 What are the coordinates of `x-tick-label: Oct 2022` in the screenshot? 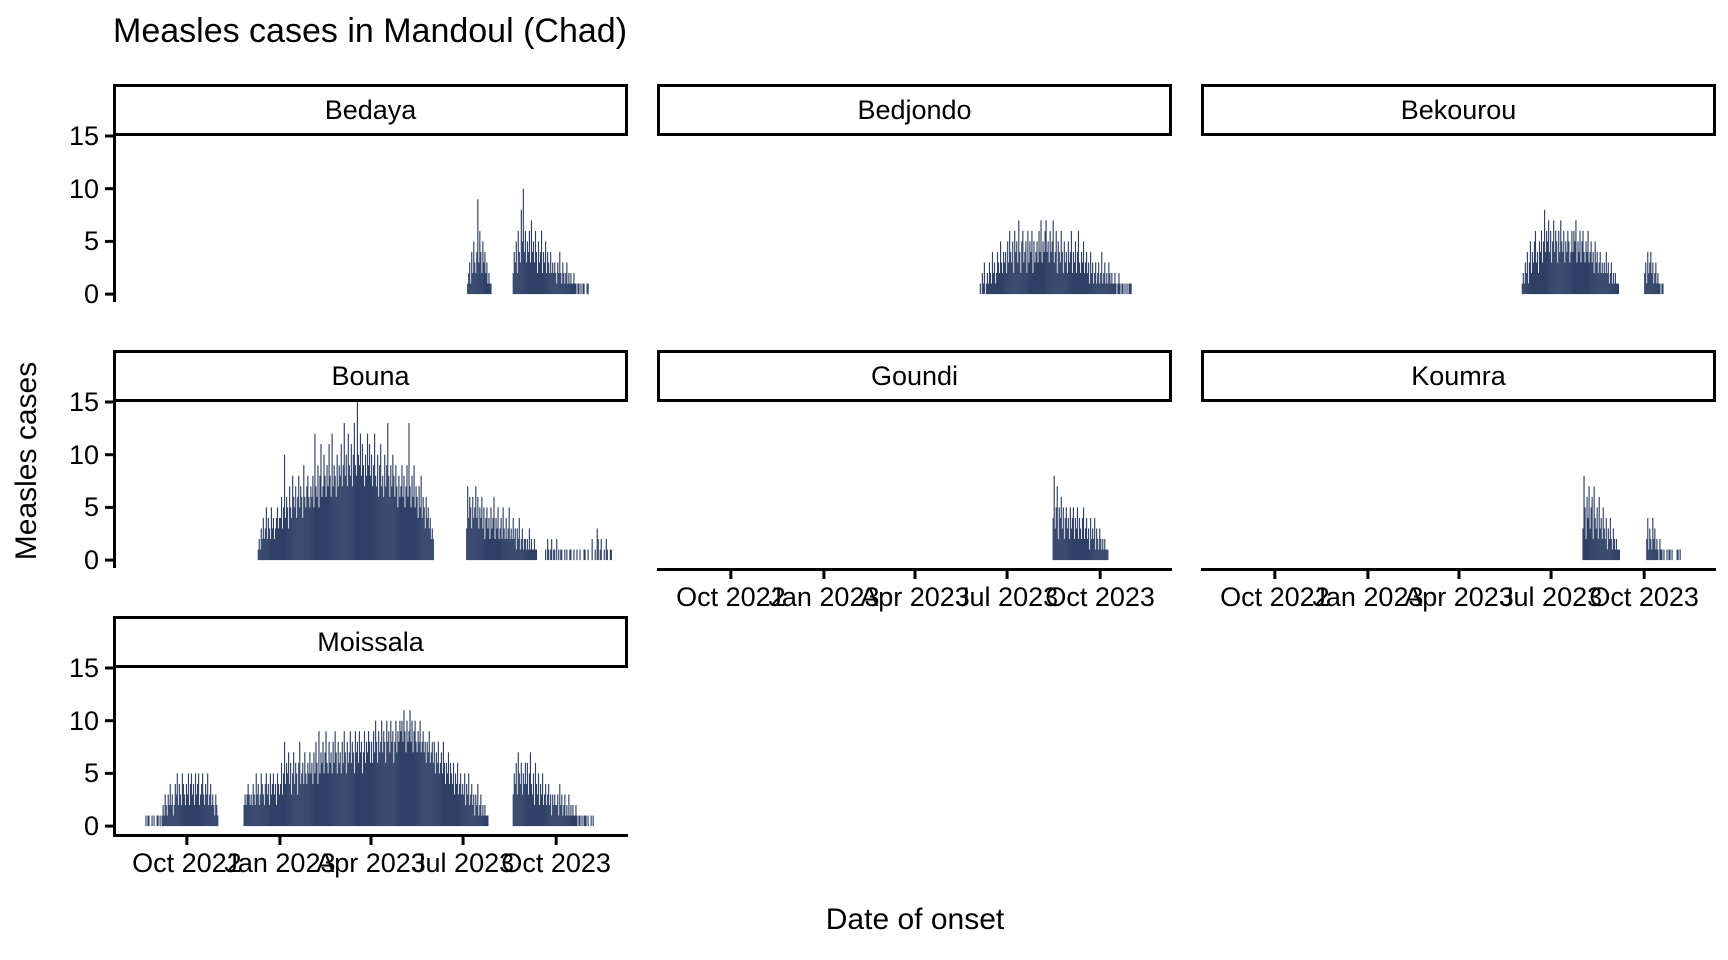 It's located at (731, 597).